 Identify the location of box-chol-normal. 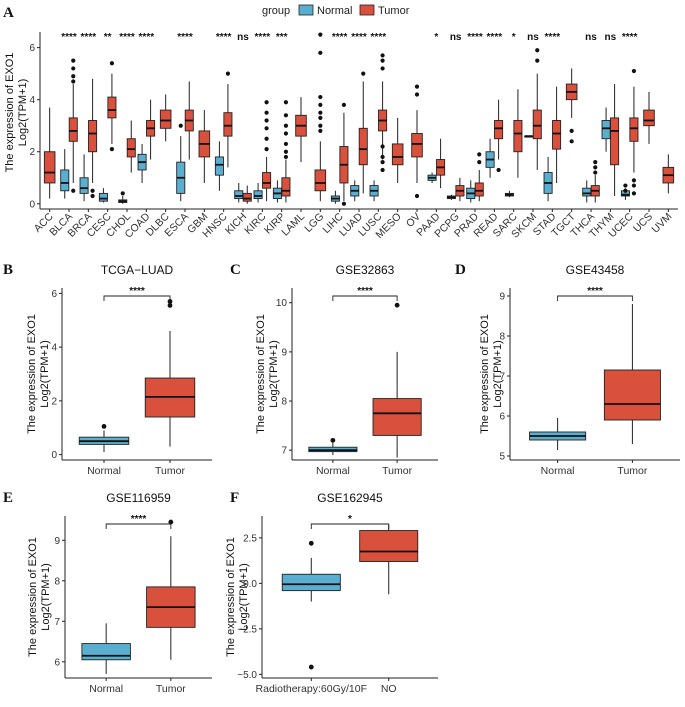
(123, 199).